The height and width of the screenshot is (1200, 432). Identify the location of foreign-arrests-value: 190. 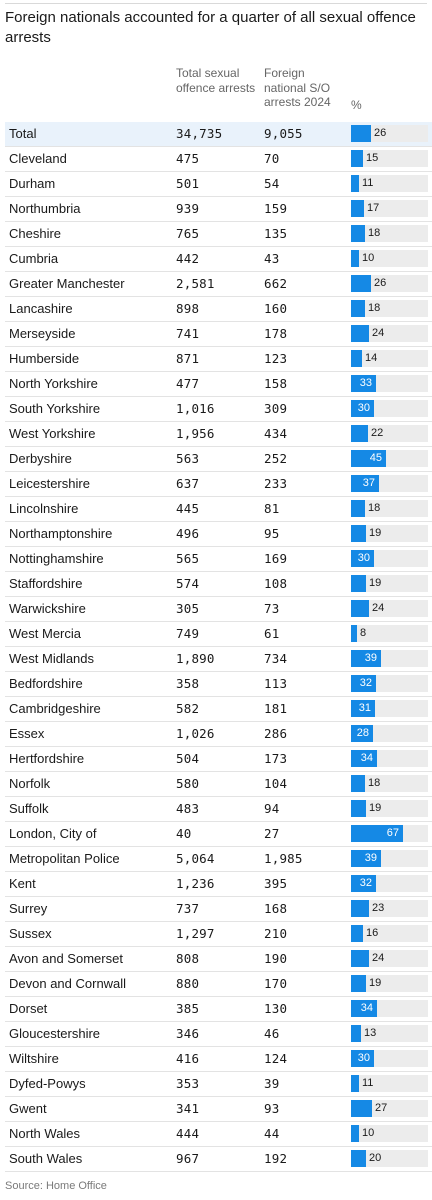
(276, 958).